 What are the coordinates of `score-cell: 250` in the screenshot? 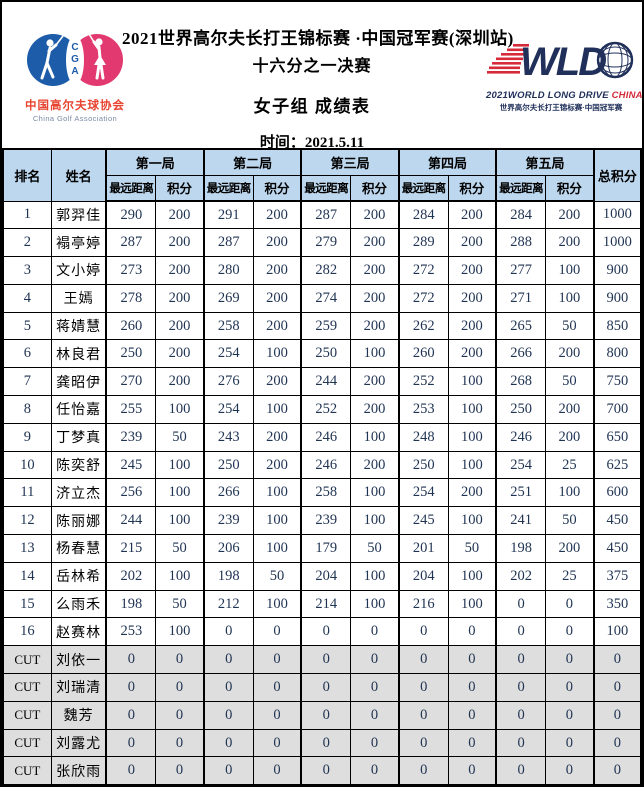 It's located at (326, 354).